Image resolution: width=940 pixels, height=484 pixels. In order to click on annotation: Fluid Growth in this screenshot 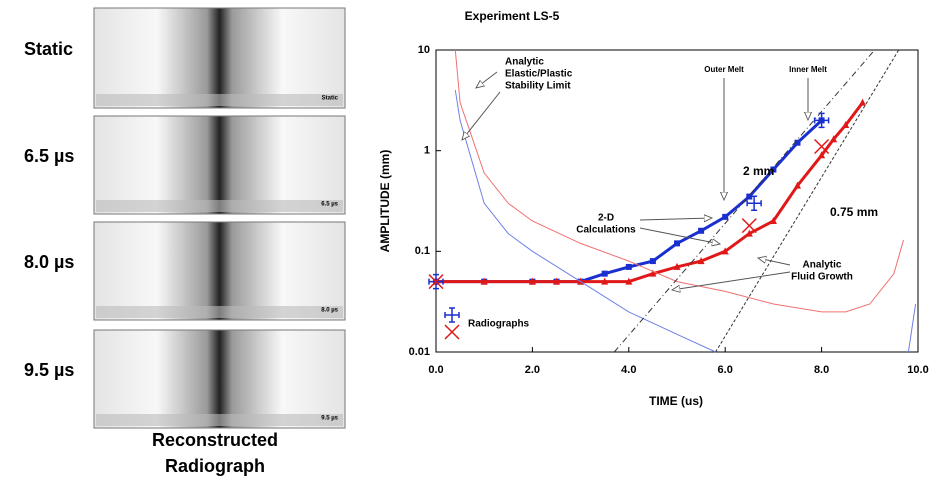, I will do `click(822, 277)`.